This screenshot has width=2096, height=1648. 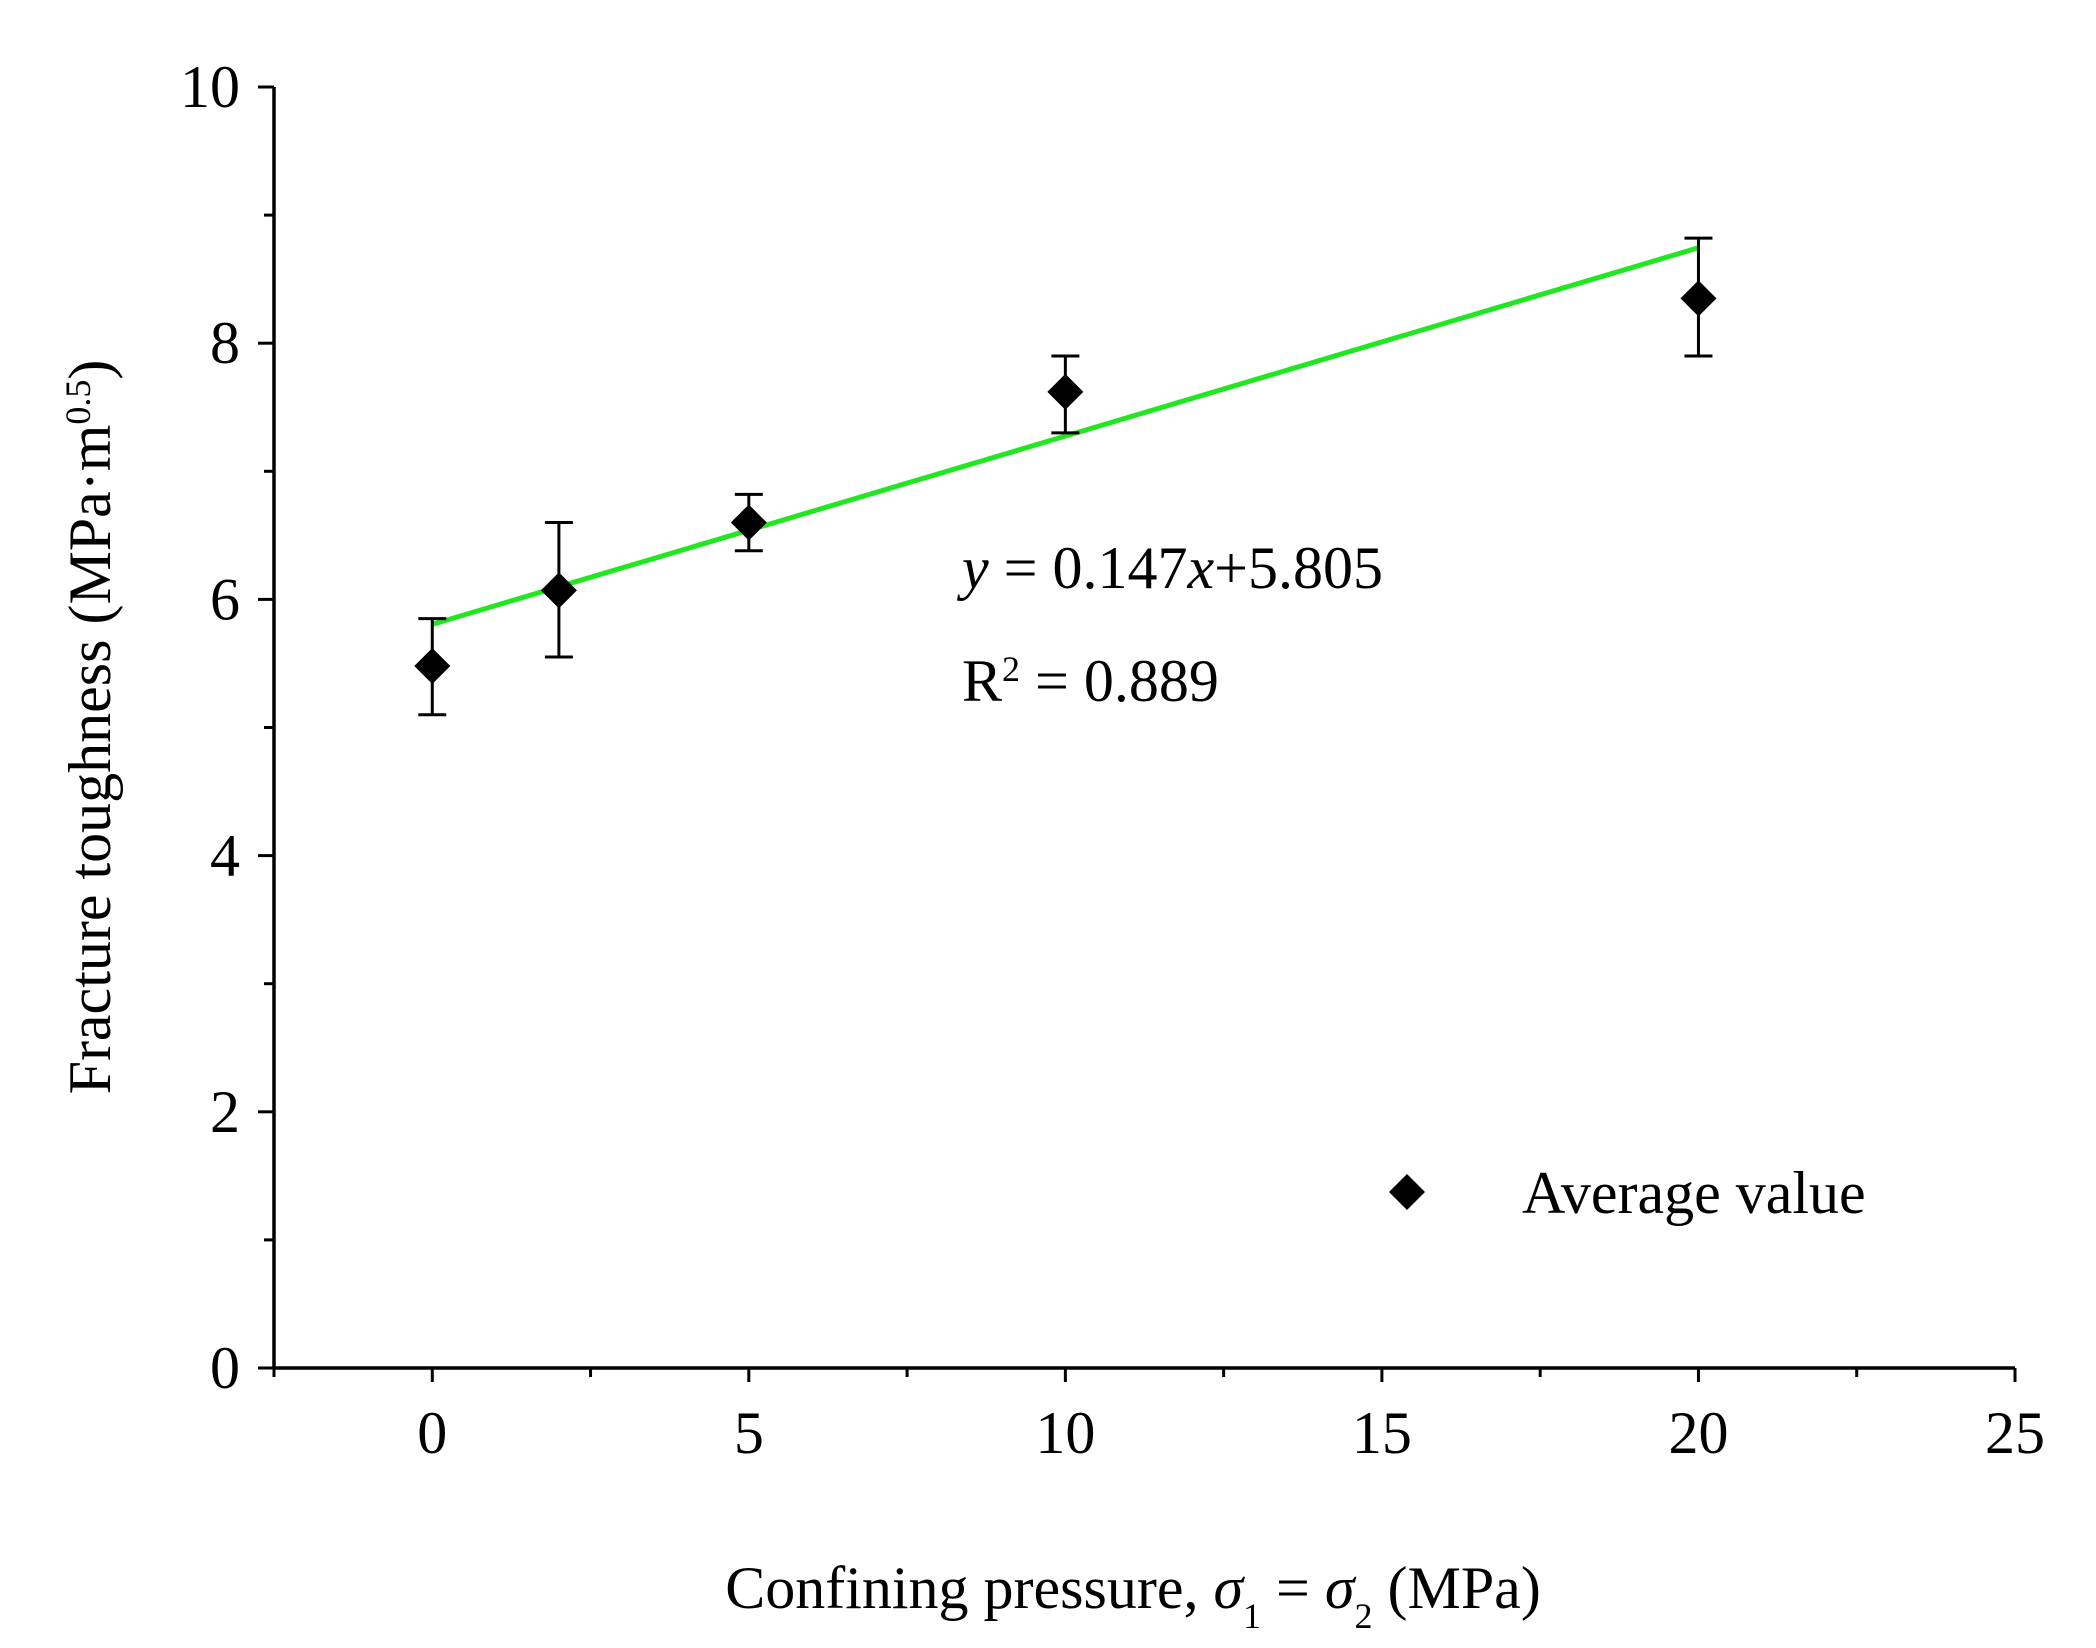 What do you see at coordinates (1298, 568) in the screenshot?
I see `fit-equation-end: +5.805` at bounding box center [1298, 568].